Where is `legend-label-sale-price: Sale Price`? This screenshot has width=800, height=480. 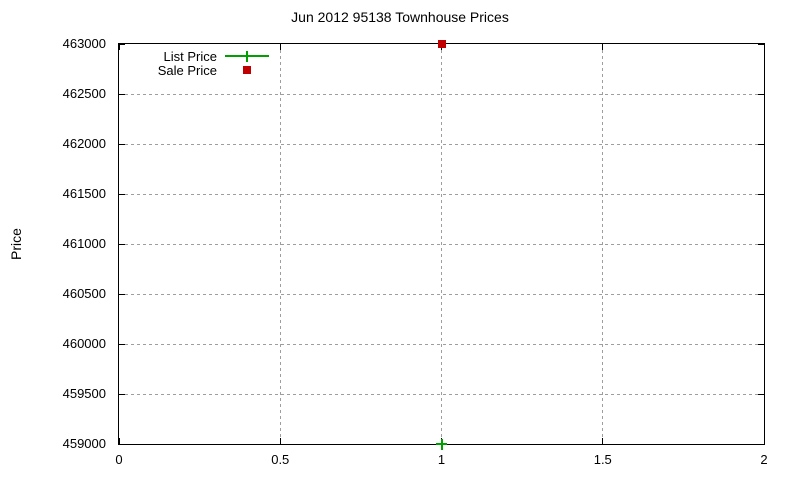 legend-label-sale-price: Sale Price is located at coordinates (187, 70).